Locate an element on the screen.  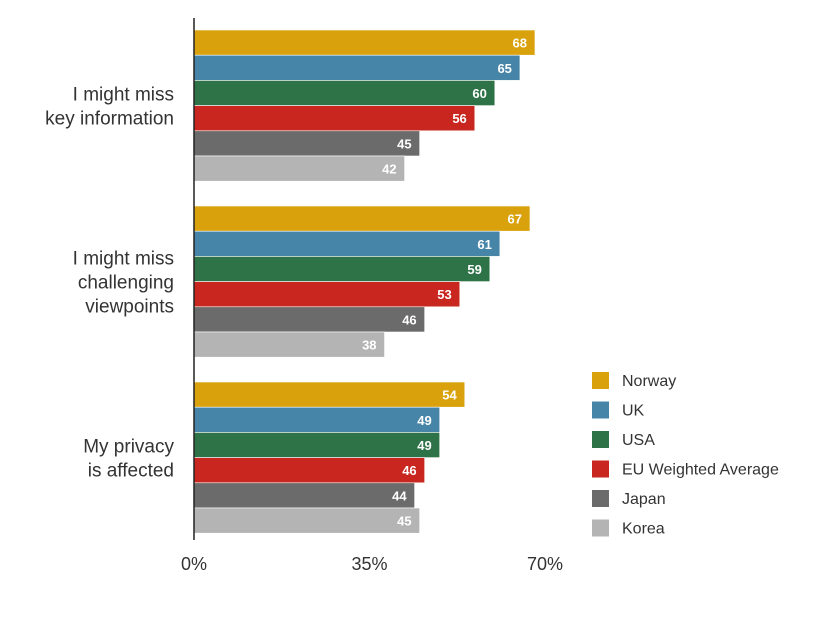
x-tick-label: 0% is located at coordinates (194, 564).